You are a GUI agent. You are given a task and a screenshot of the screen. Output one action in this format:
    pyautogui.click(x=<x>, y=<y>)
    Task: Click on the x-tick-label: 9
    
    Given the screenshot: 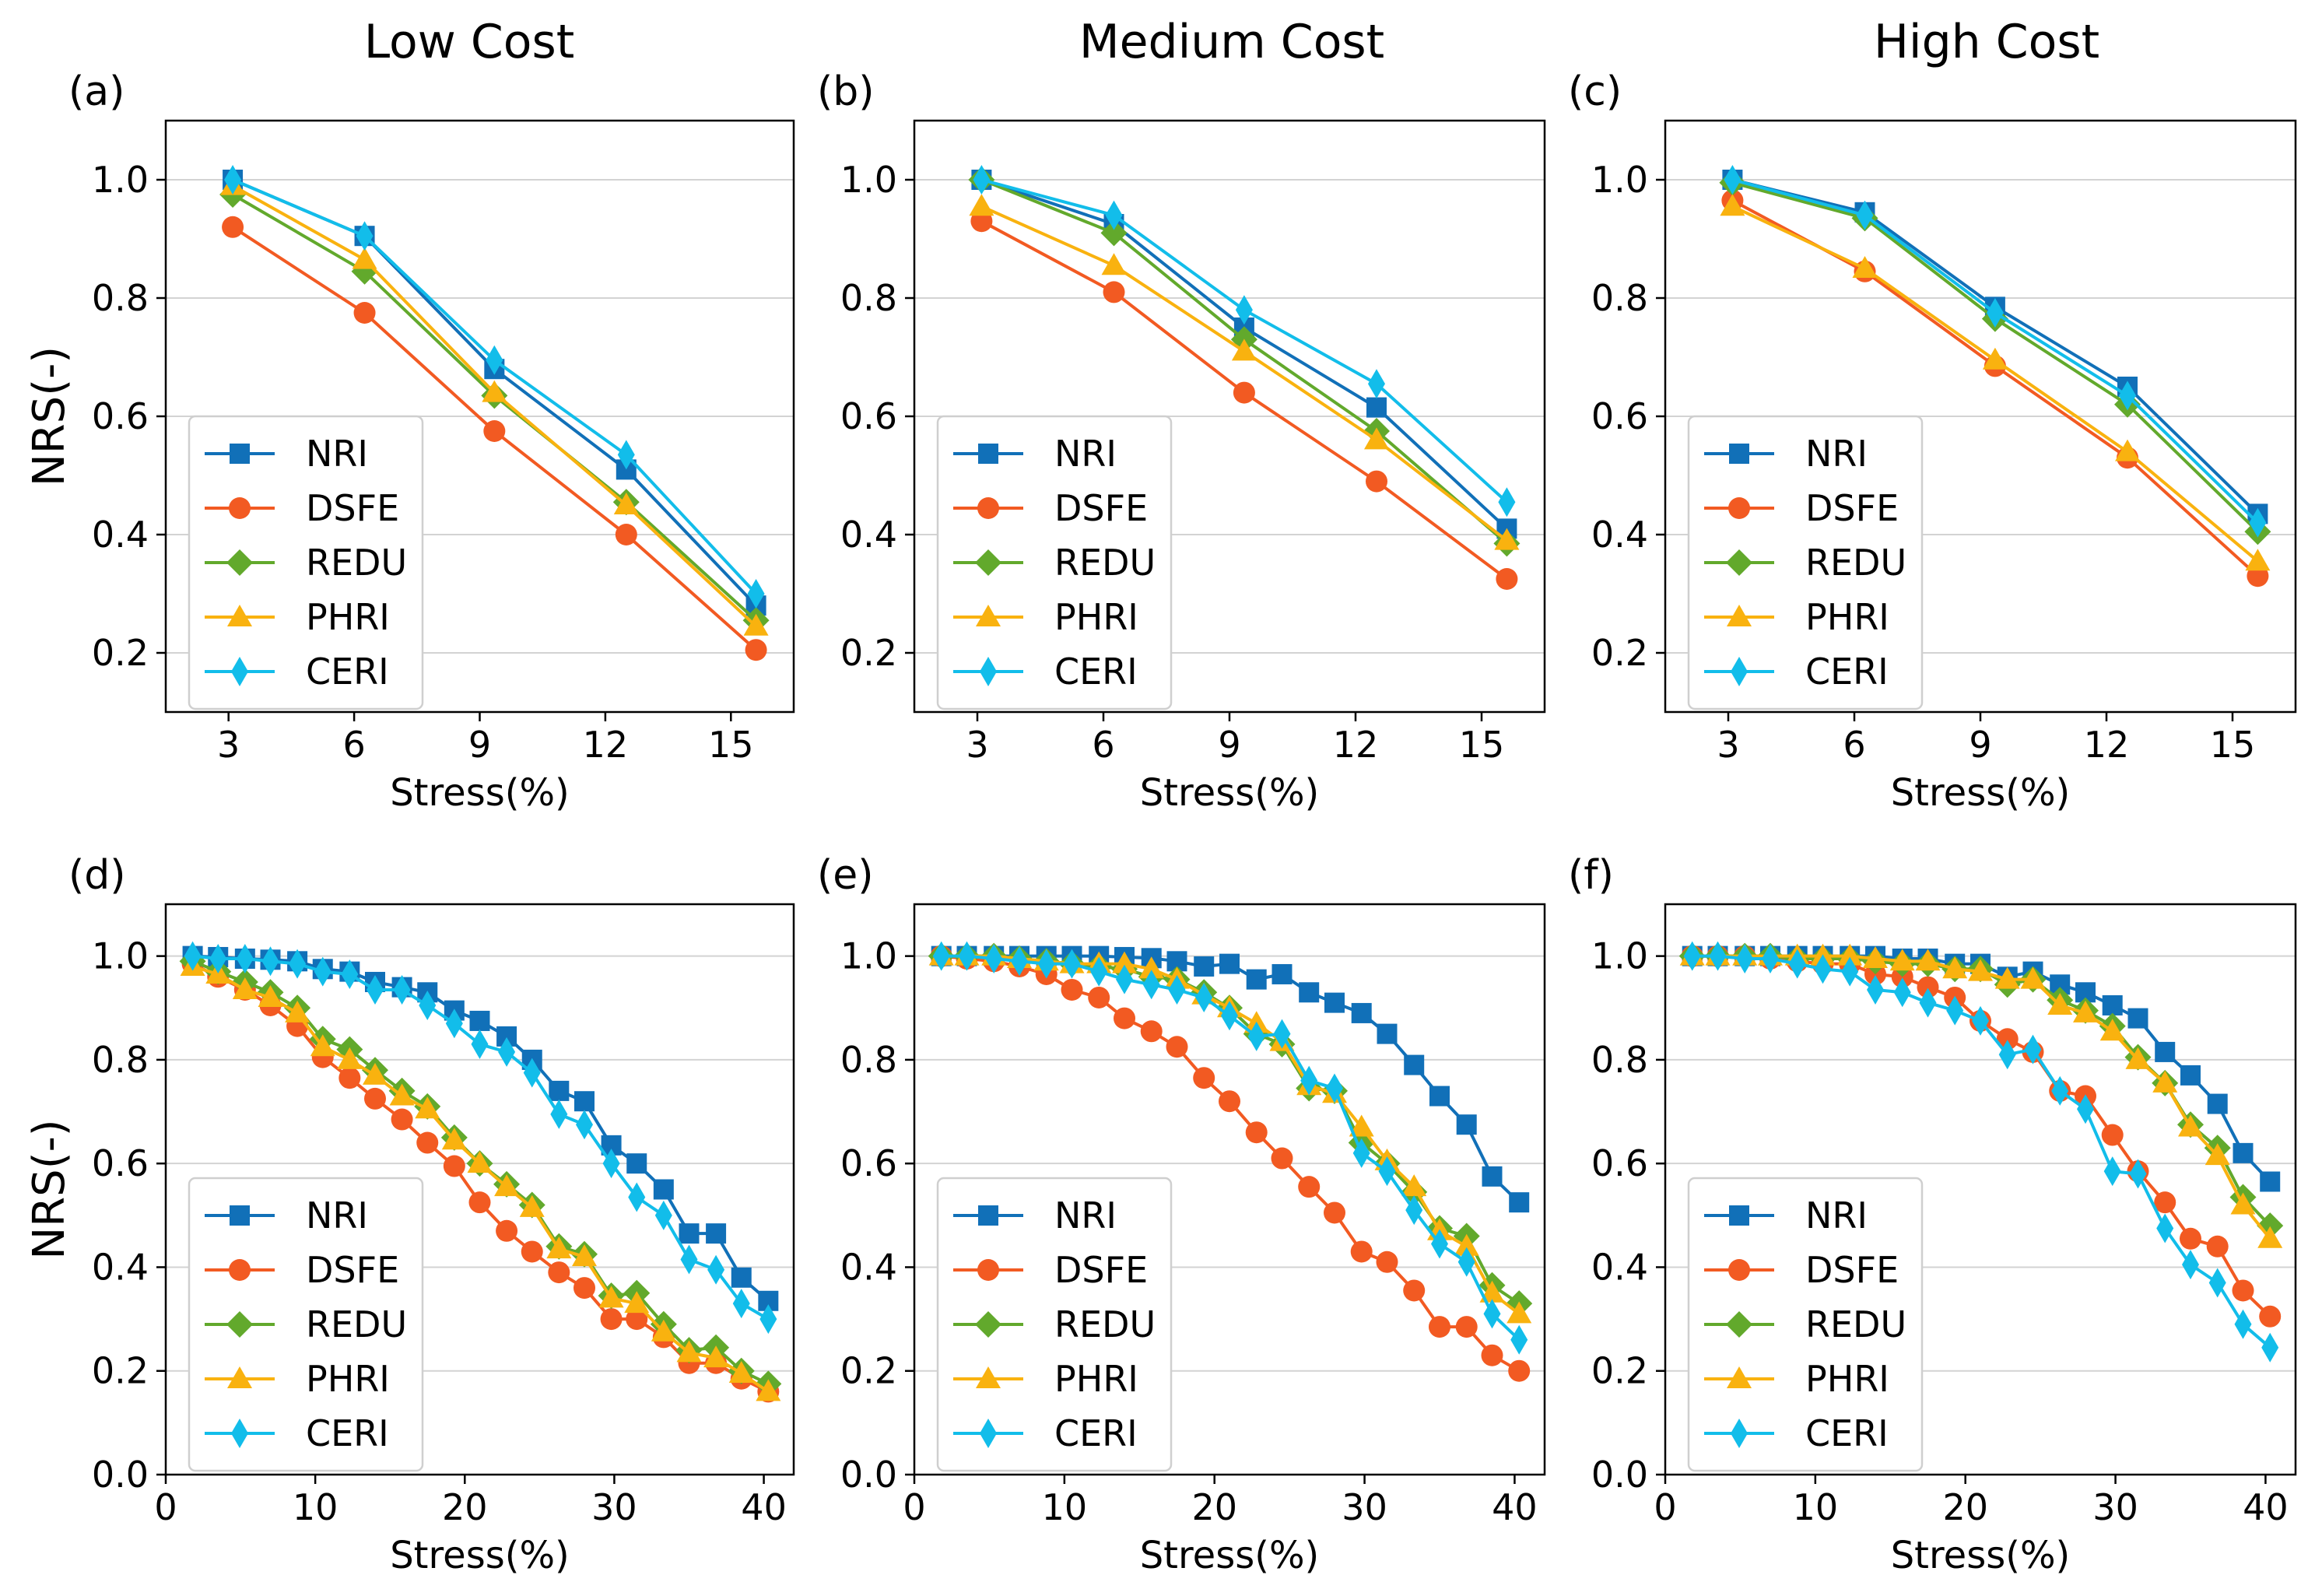 What is the action you would take?
    pyautogui.click(x=1229, y=745)
    